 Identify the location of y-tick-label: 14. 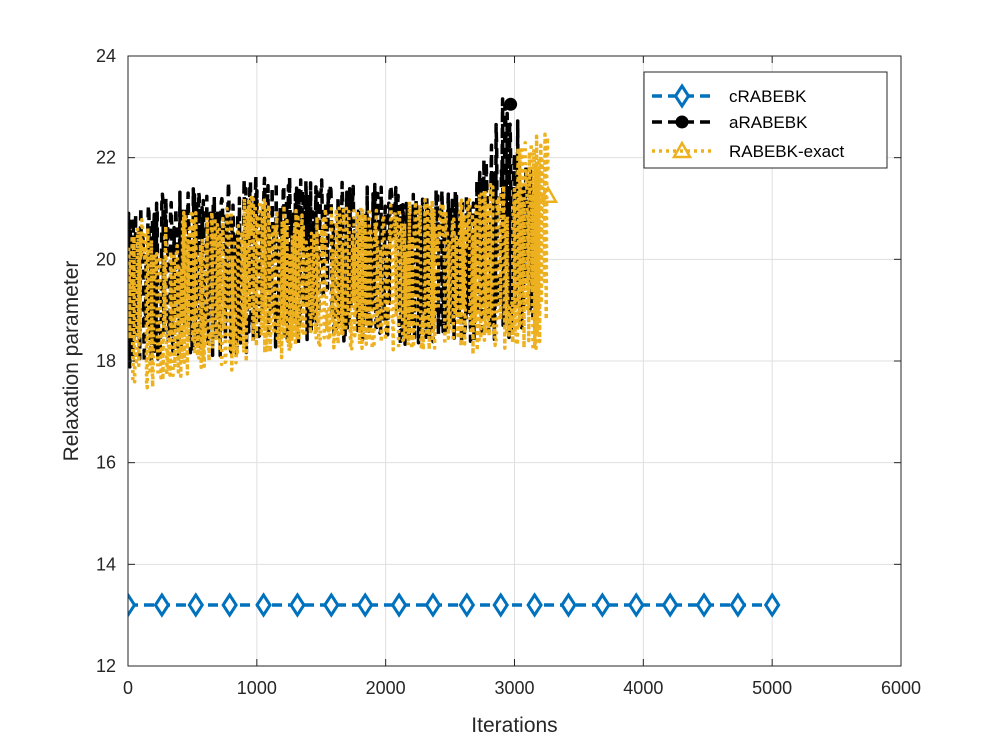
(106, 564).